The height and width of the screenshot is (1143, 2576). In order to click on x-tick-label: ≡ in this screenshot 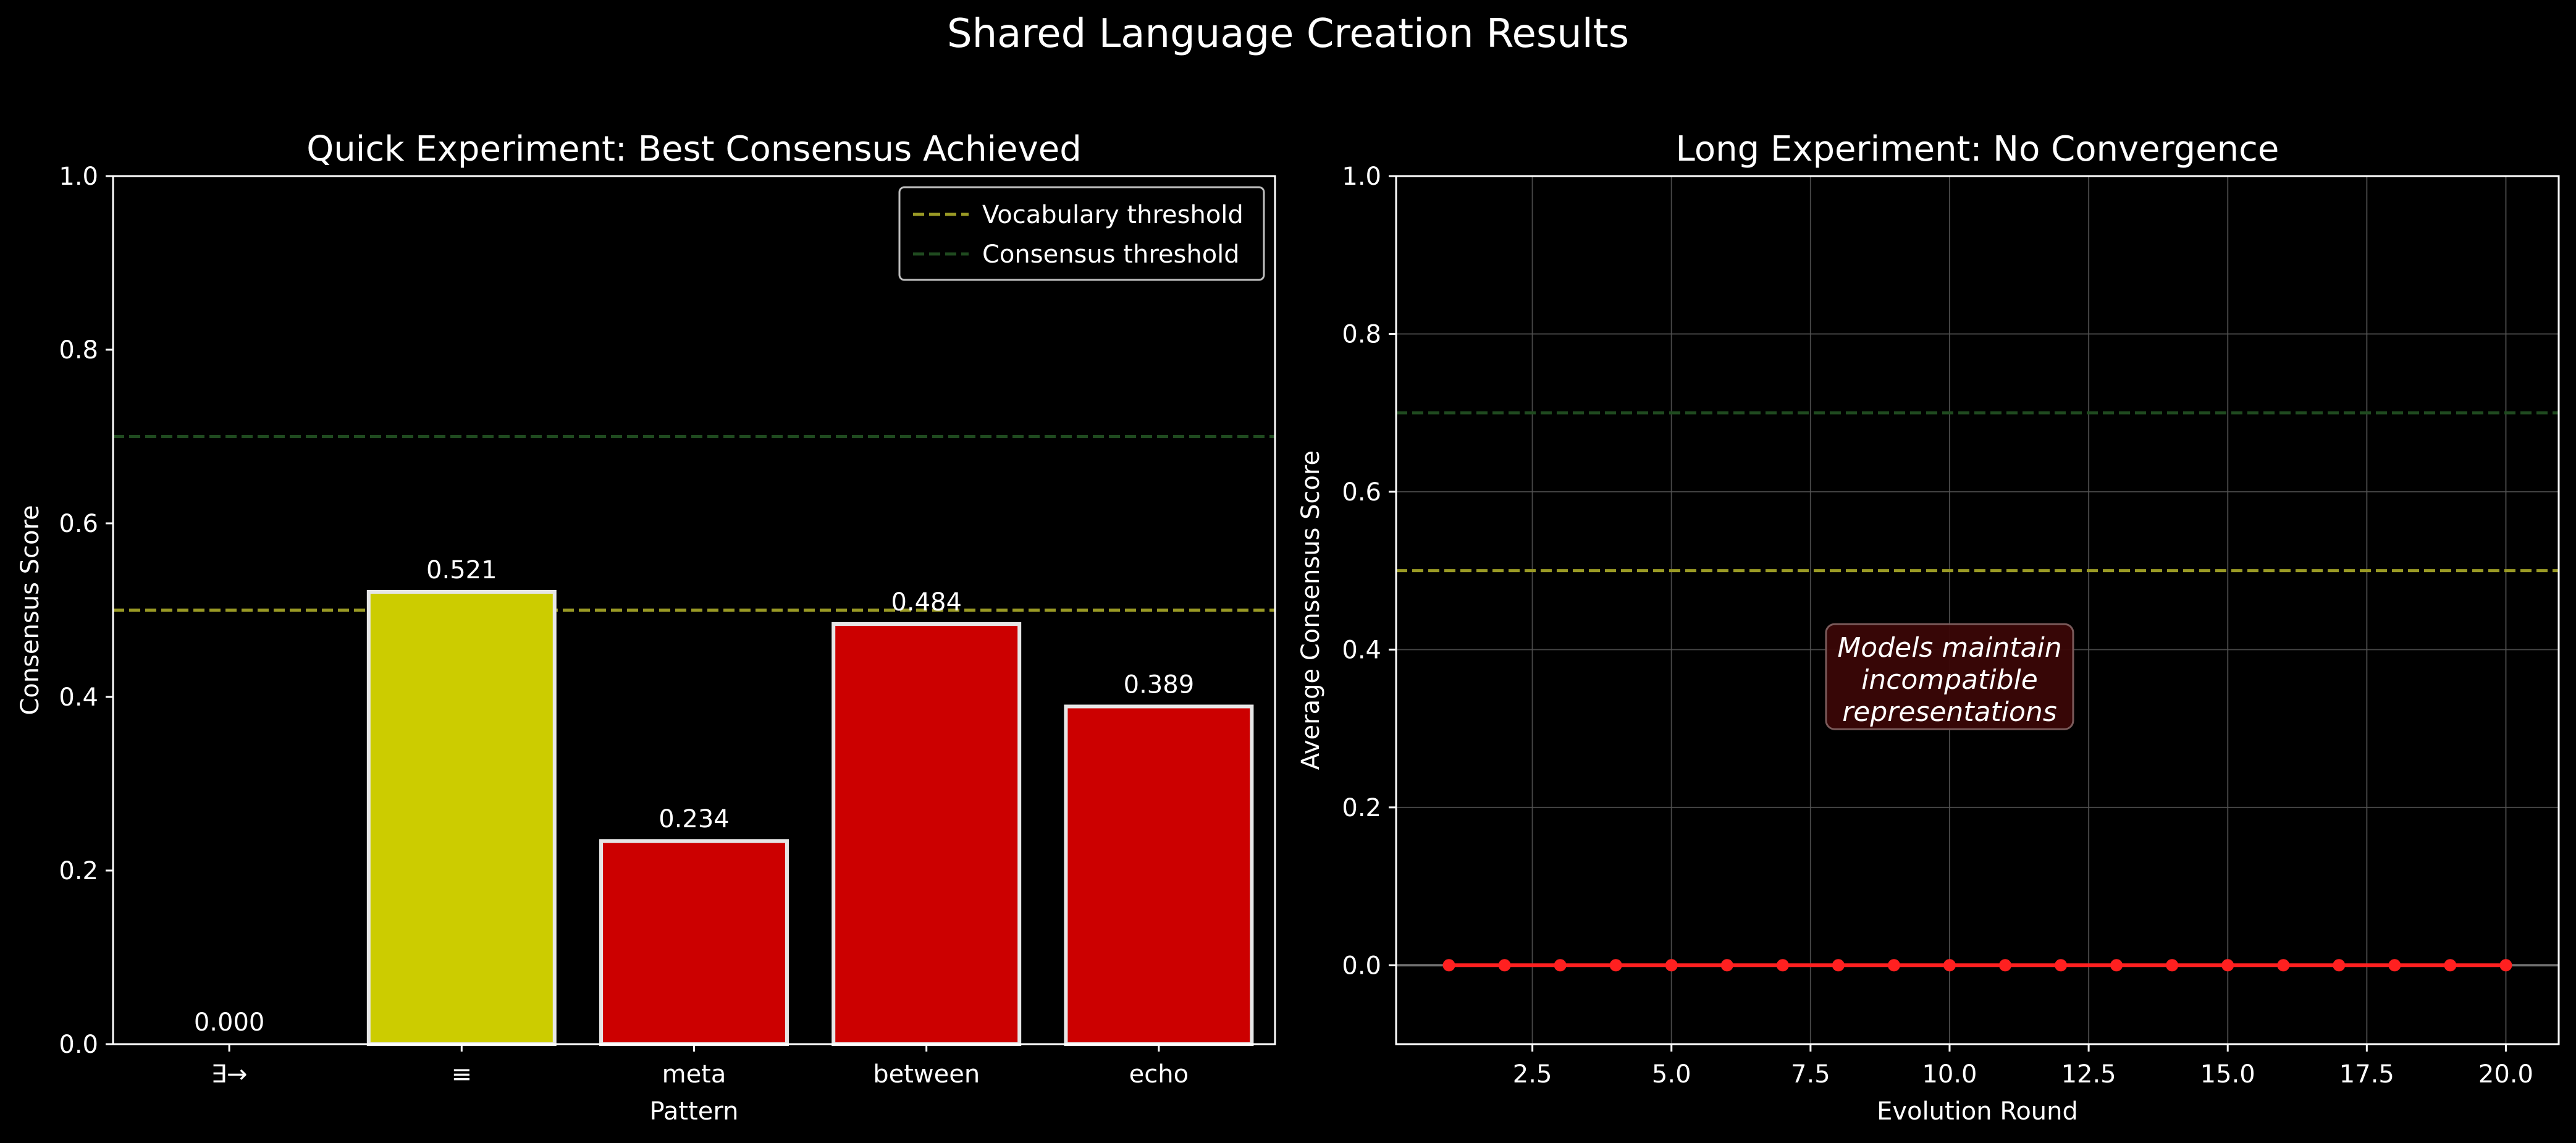, I will do `click(462, 1074)`.